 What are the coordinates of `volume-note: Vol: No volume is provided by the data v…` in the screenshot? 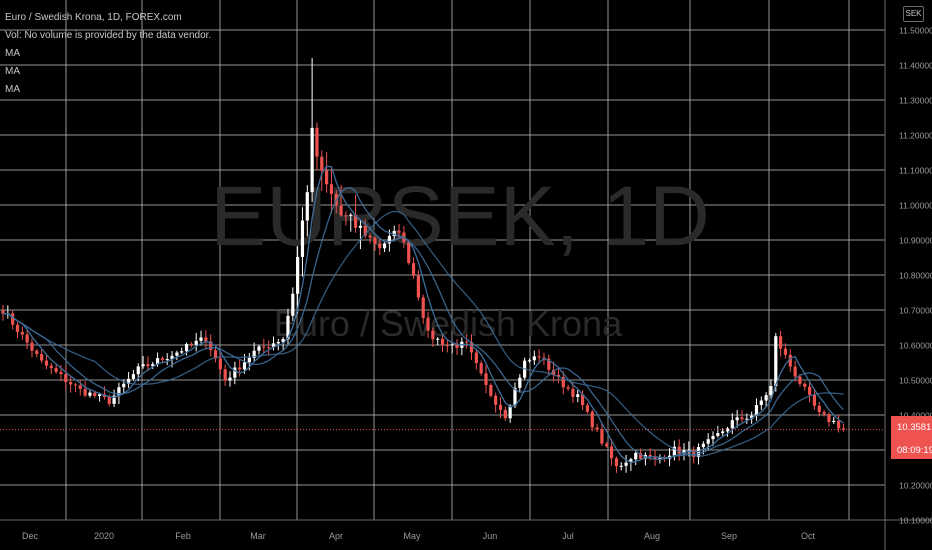 It's located at (108, 35).